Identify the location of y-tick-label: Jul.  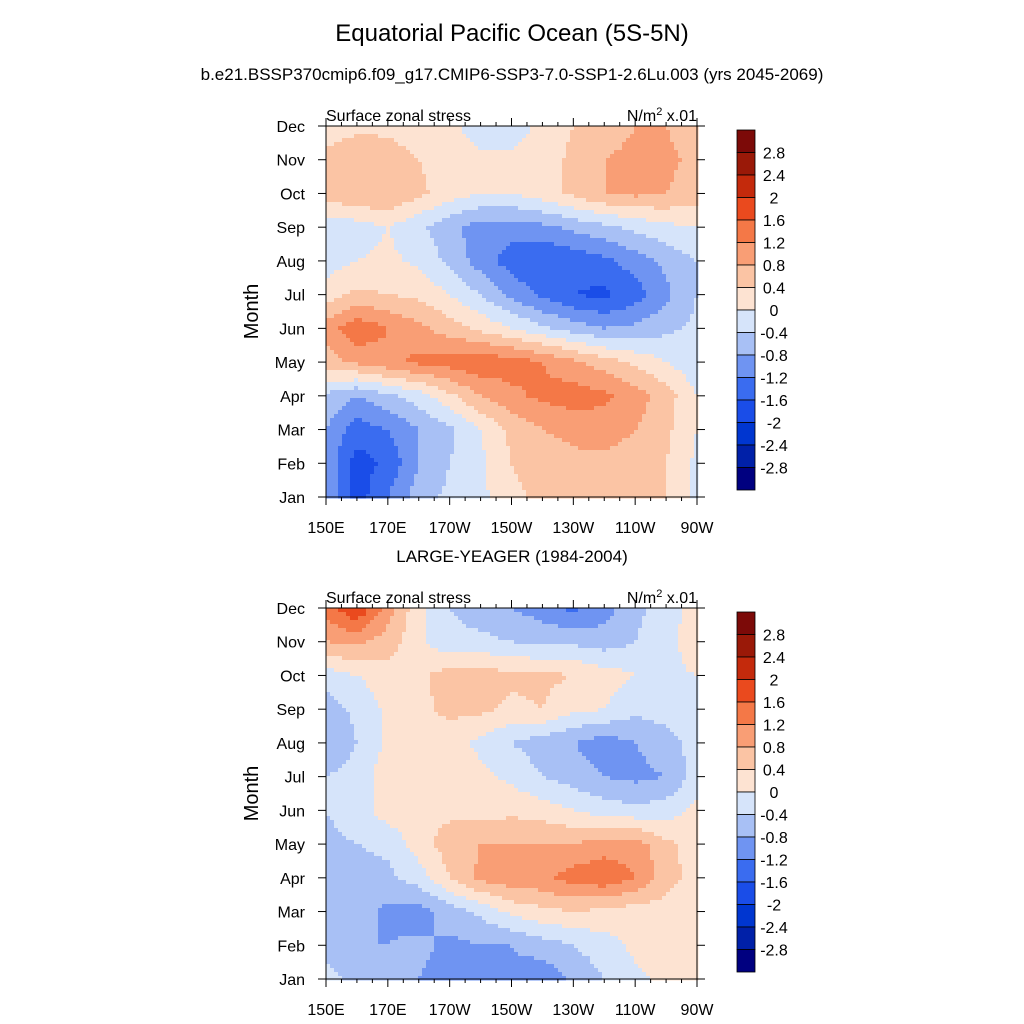
(295, 296).